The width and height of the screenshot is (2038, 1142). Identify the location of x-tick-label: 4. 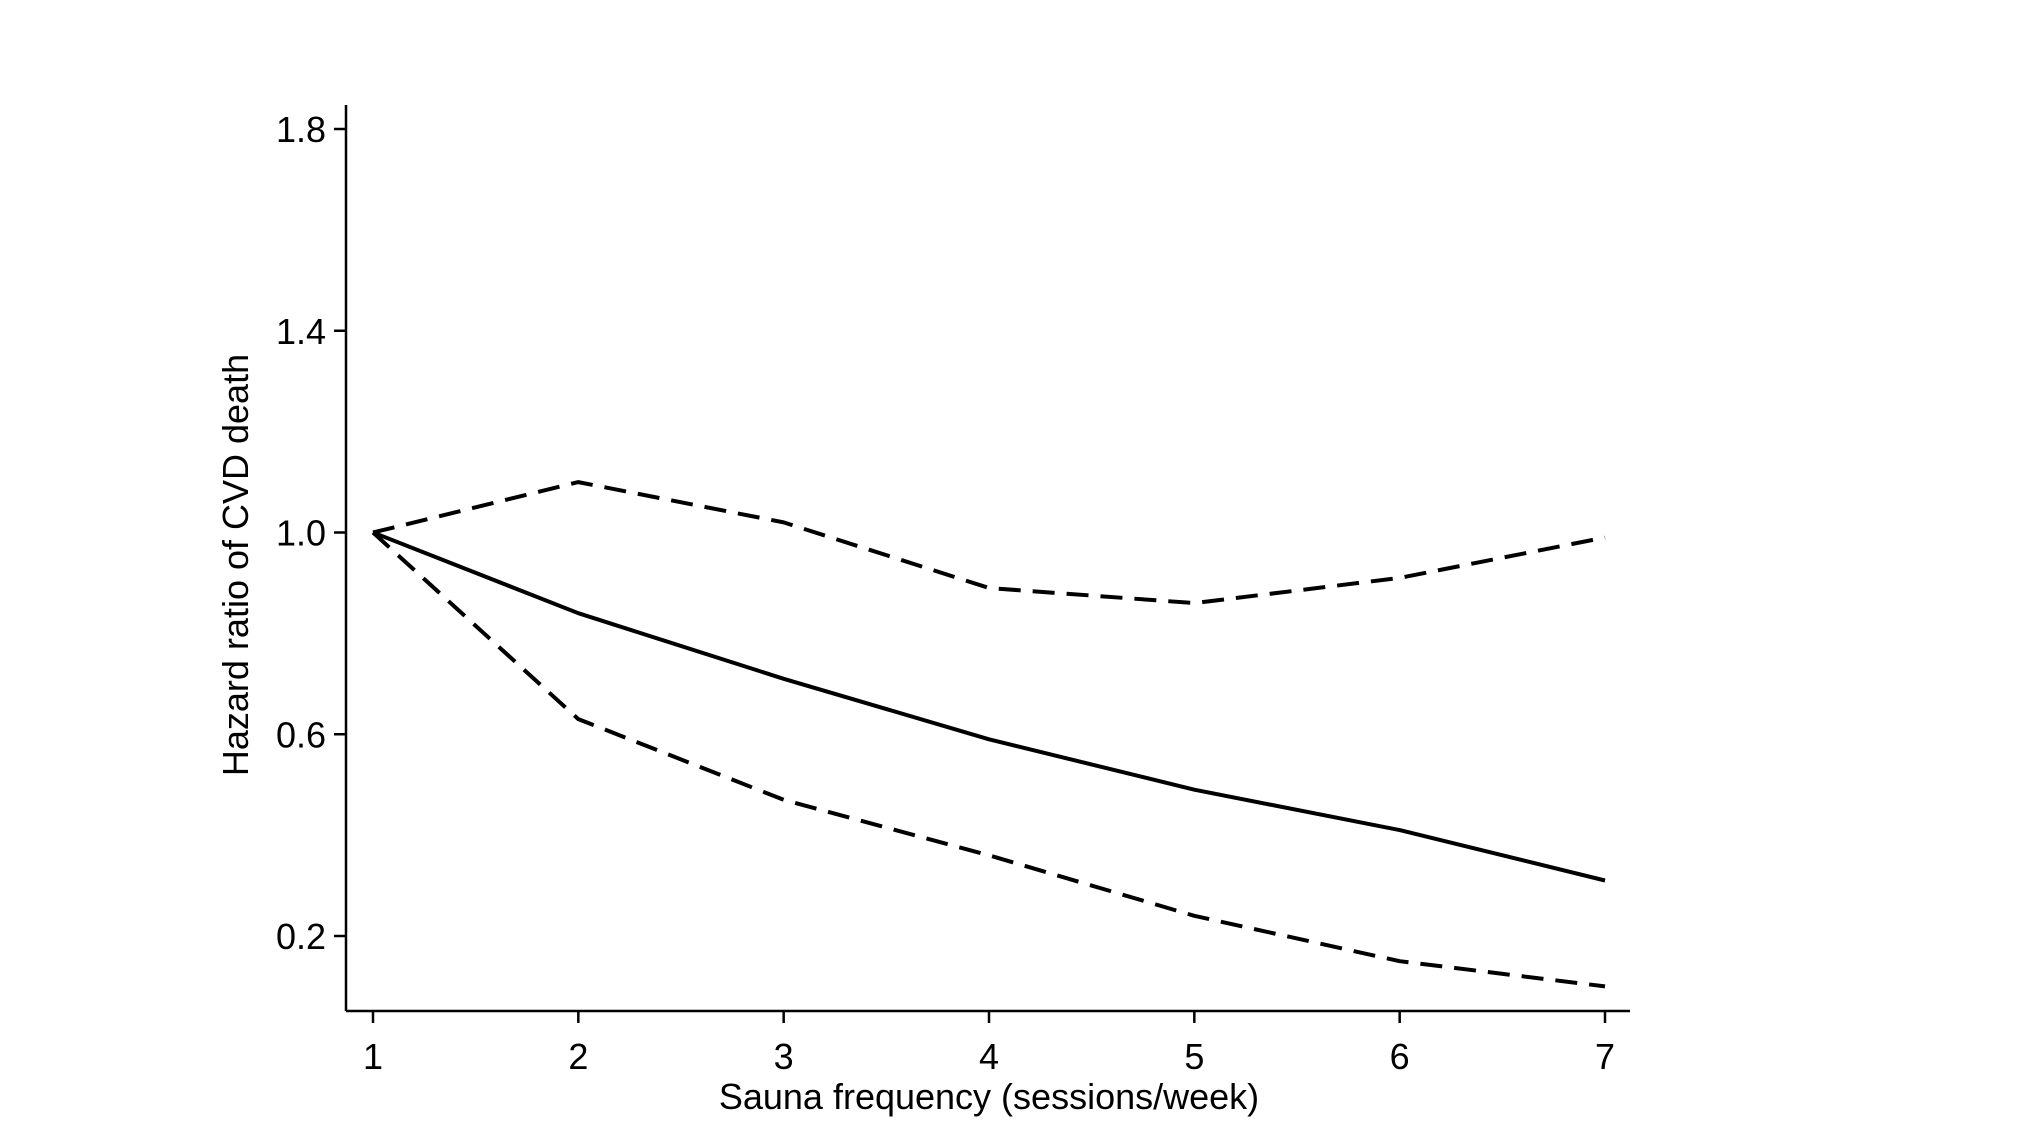
(989, 1056).